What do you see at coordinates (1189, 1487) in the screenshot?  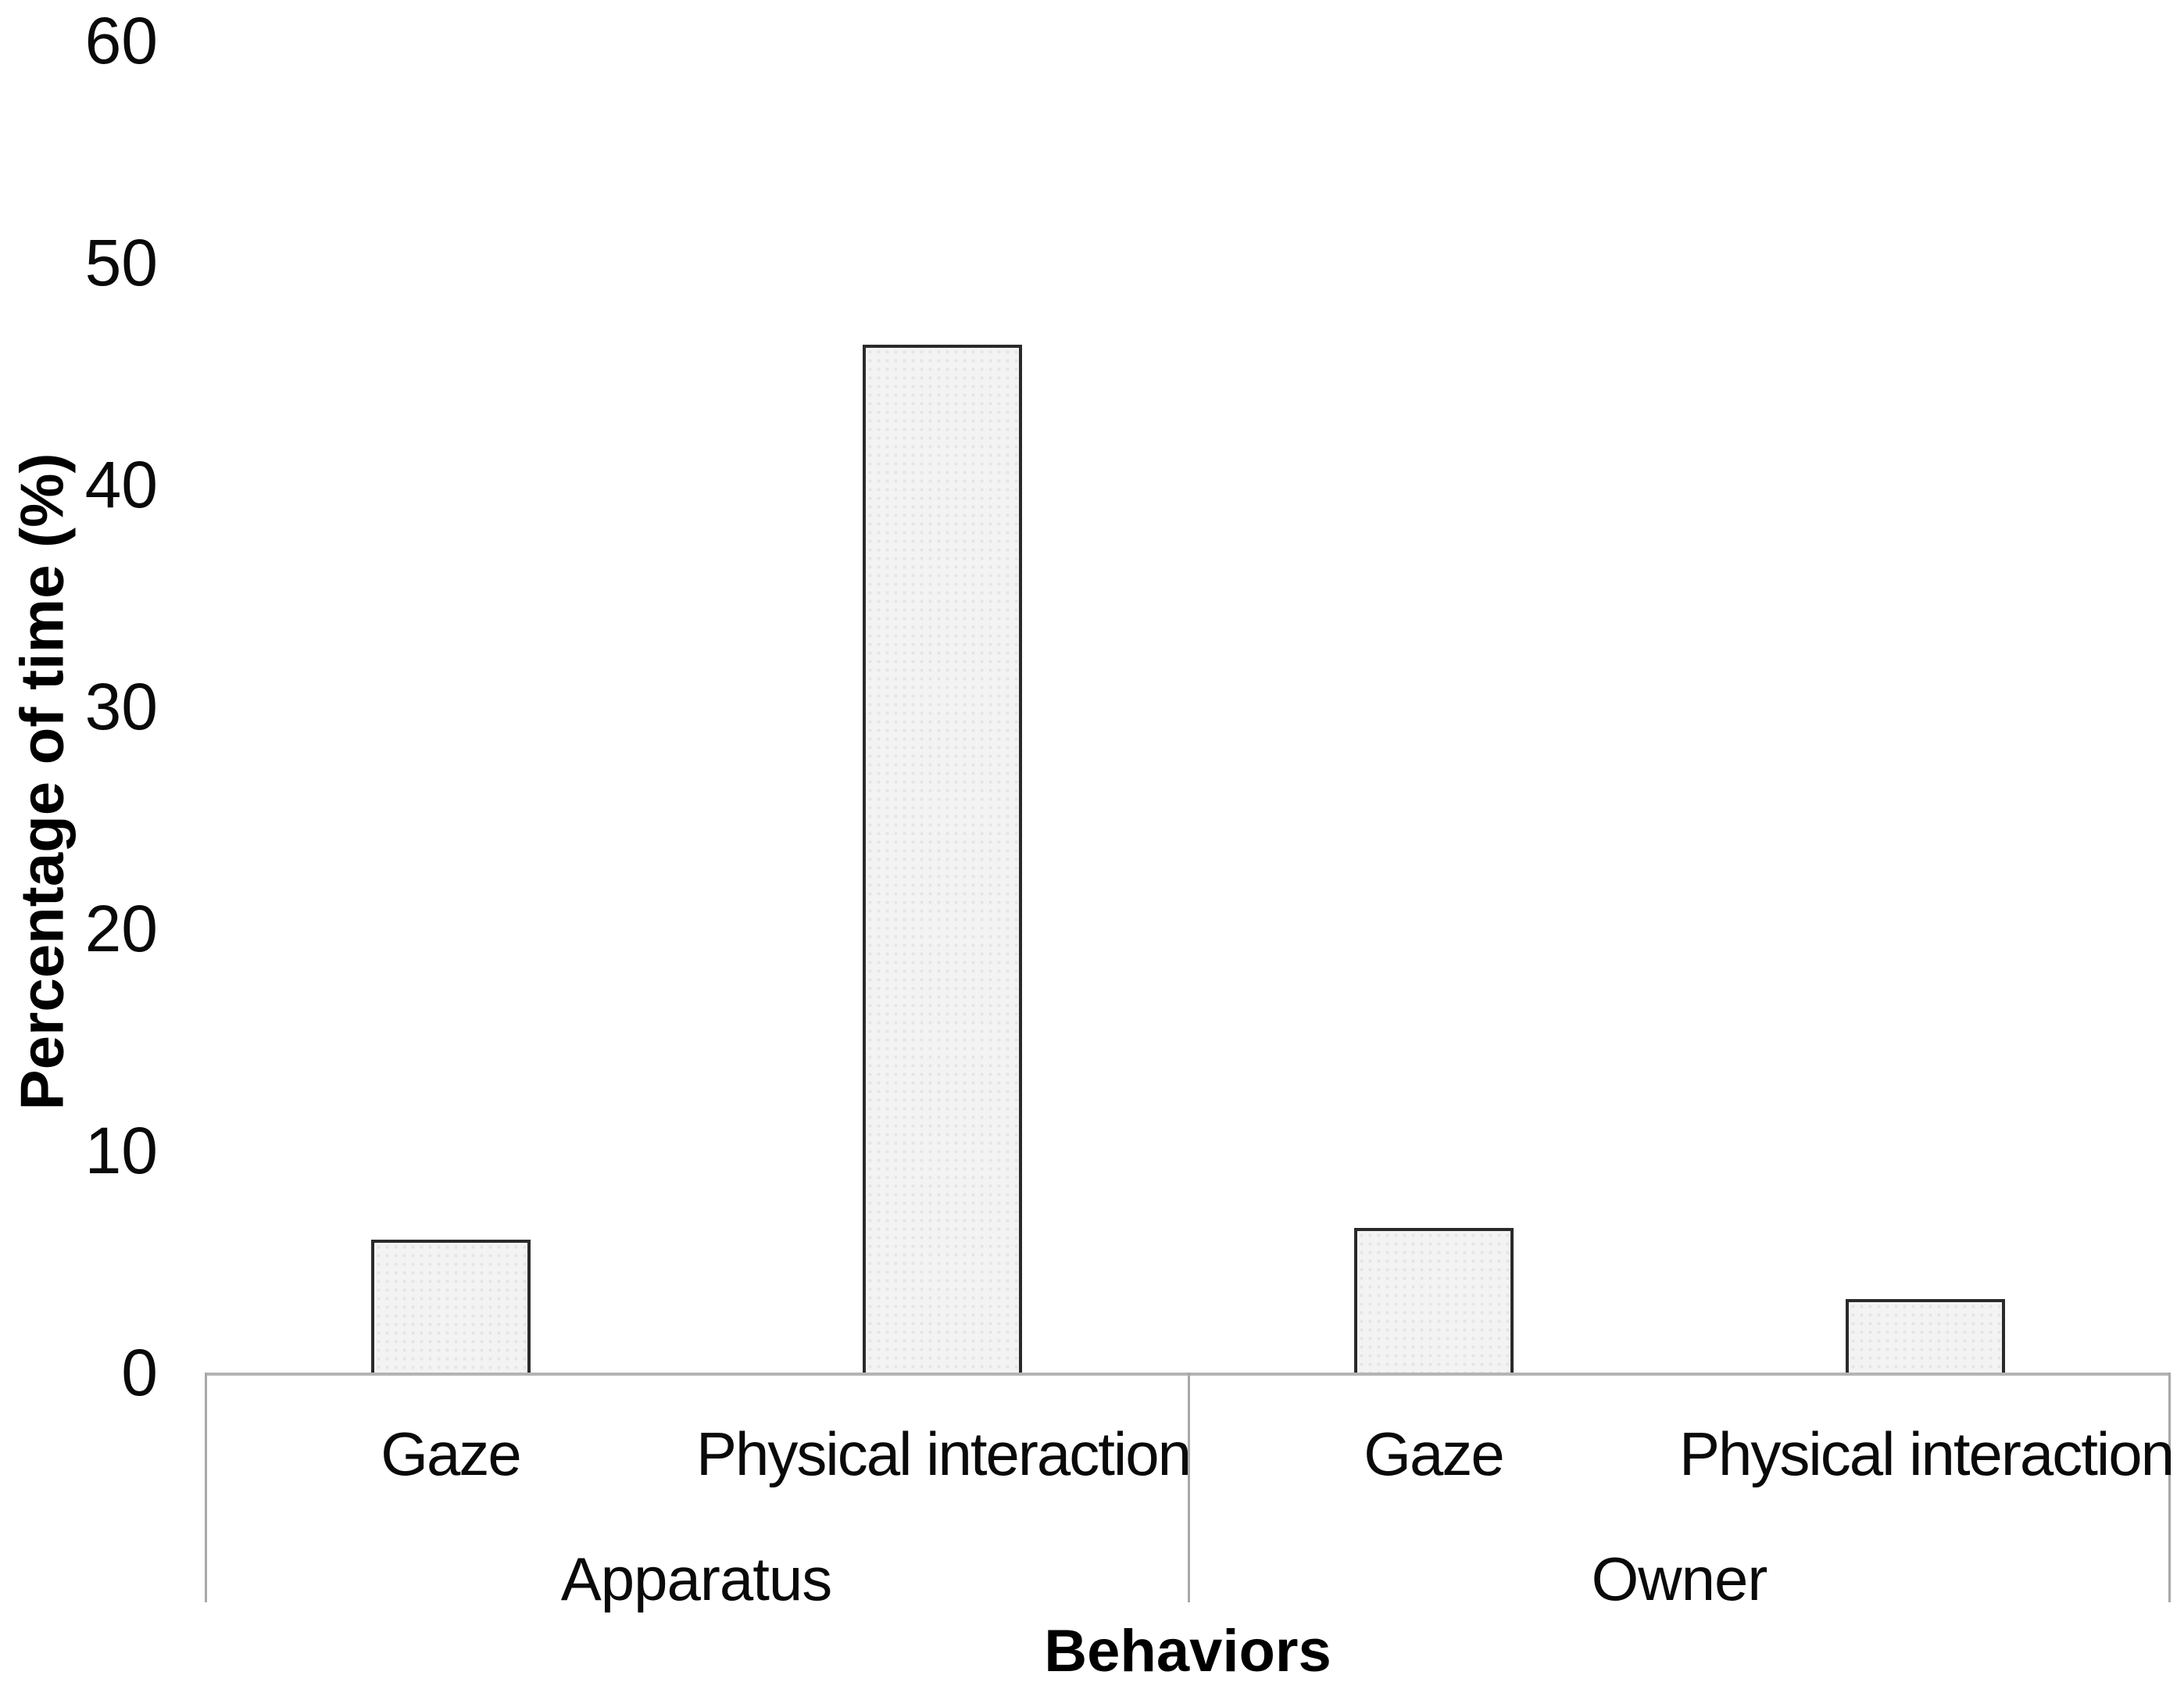 I see `group-divider` at bounding box center [1189, 1487].